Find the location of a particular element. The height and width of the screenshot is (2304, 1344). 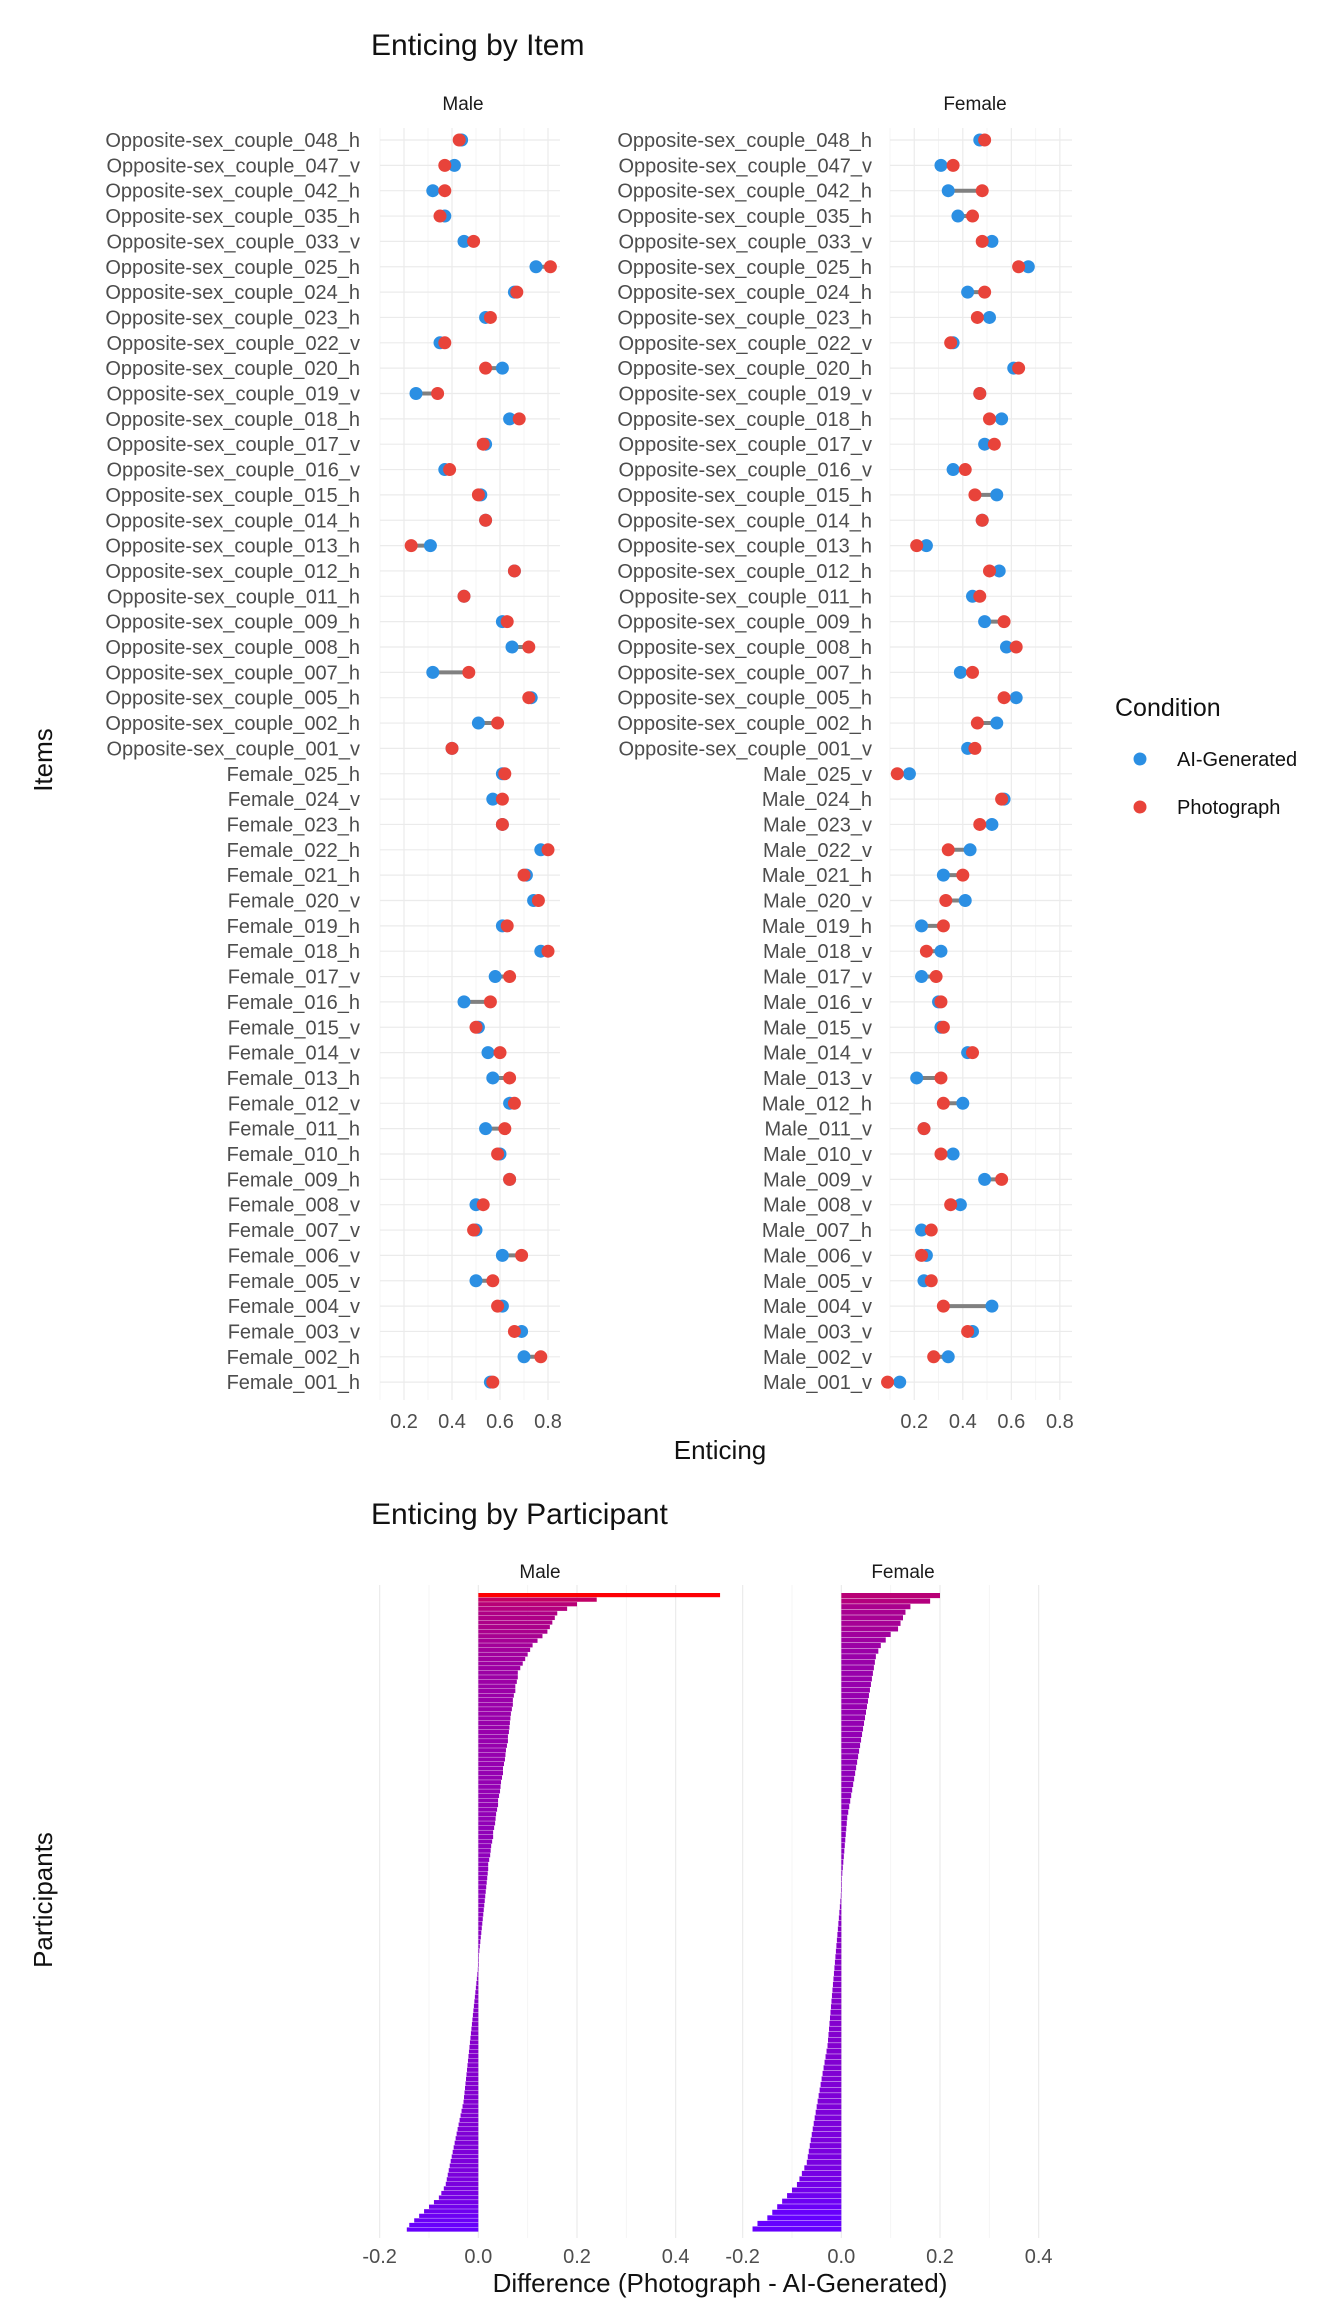

item-label: Male_024_h is located at coordinates (817, 800).